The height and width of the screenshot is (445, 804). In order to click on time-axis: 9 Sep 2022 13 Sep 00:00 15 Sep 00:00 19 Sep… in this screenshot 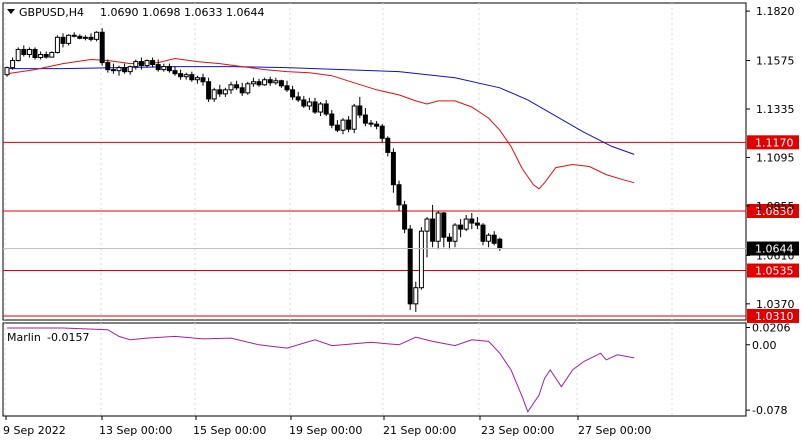, I will do `click(327, 426)`.